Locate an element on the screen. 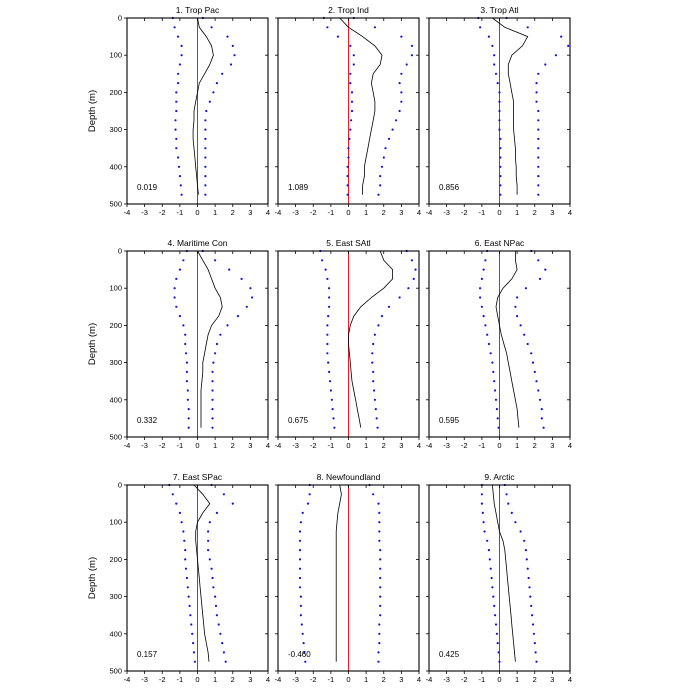 This screenshot has width=700, height=700. panel-title: 9. Arctic is located at coordinates (499, 477).